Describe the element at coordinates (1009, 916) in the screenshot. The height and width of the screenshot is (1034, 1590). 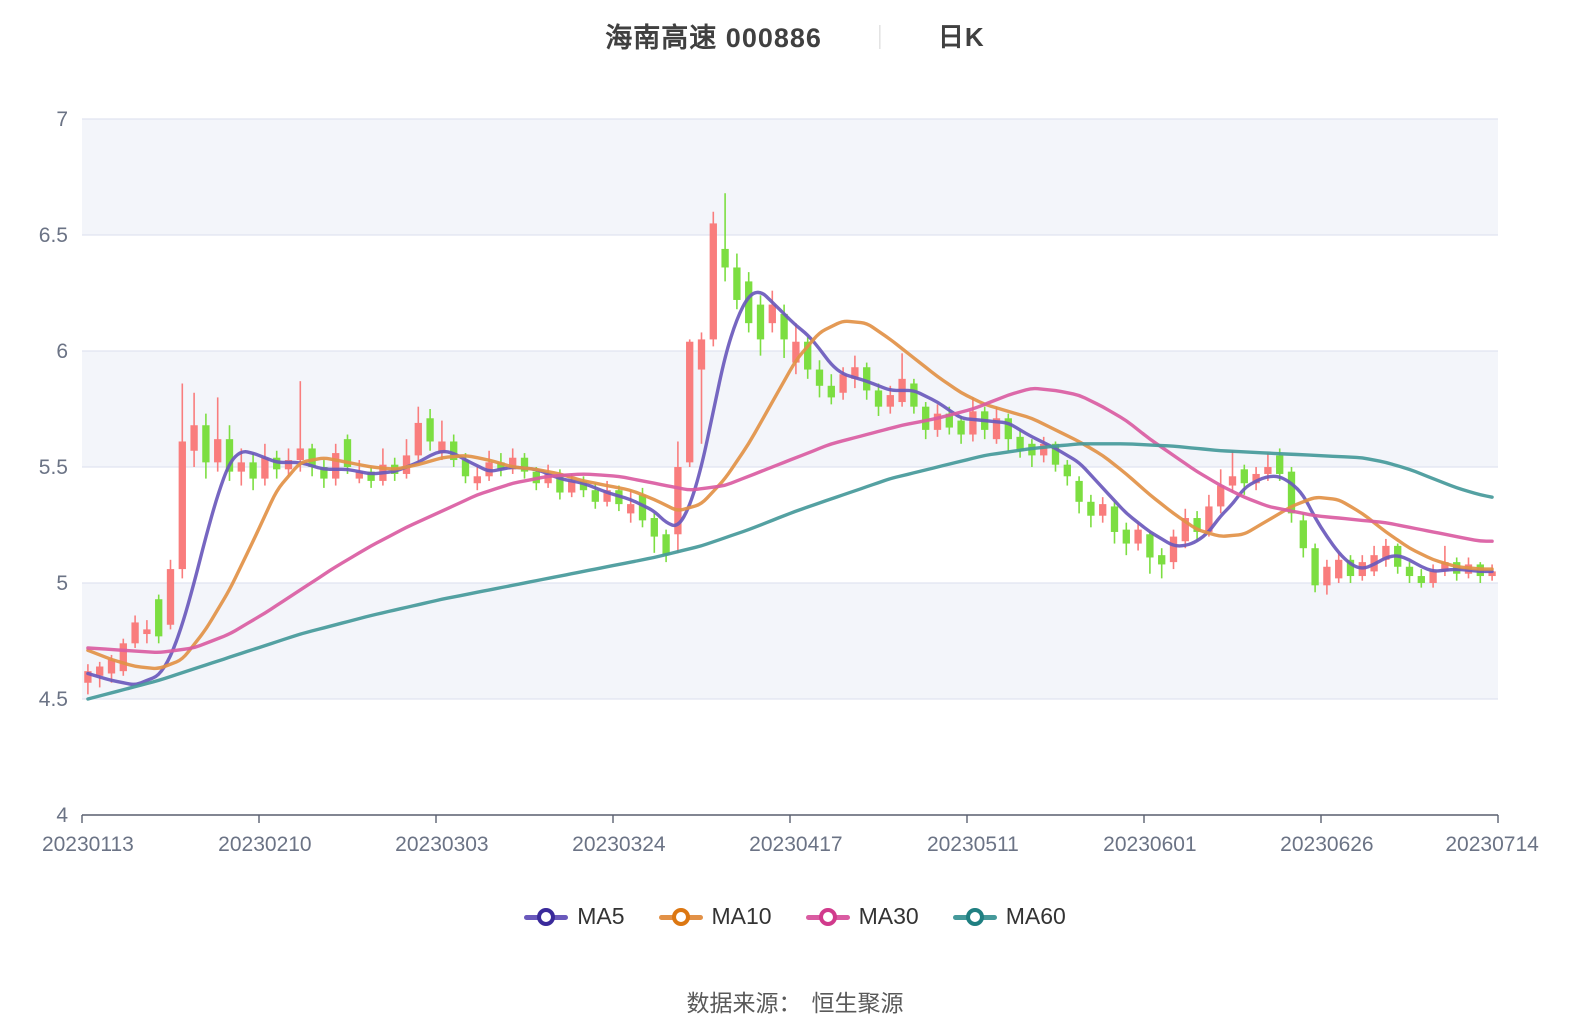
I see `legend-item-ma60: MA60` at that location.